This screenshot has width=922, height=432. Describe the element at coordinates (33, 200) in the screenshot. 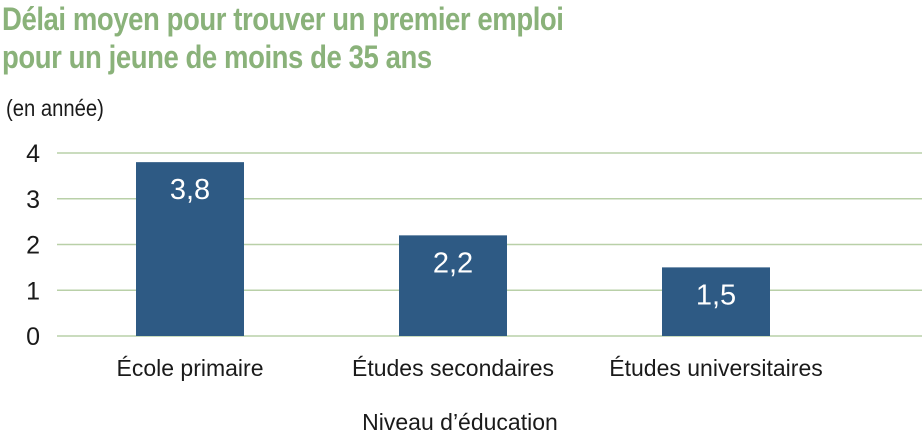

I see `y-tick-label: 3` at that location.